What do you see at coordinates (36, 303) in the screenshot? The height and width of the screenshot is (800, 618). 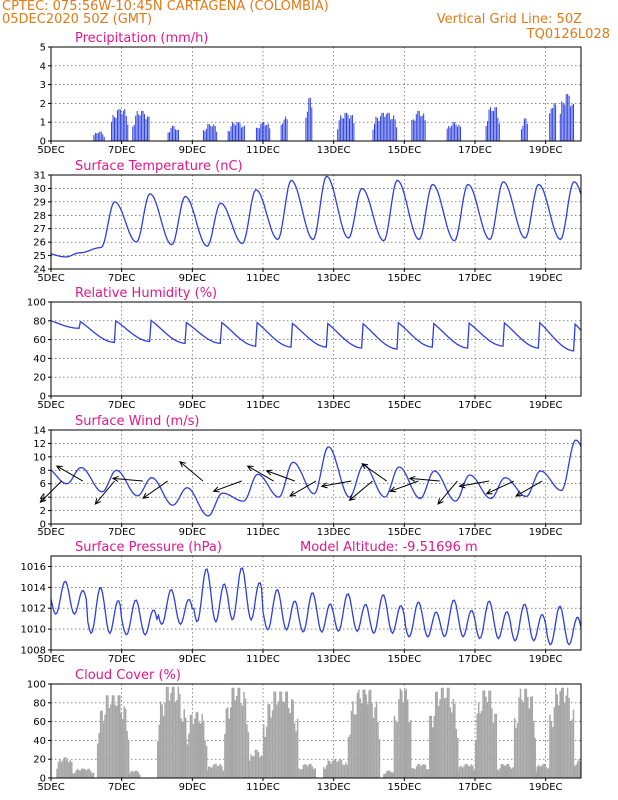 I see `y-tick-label: 100` at bounding box center [36, 303].